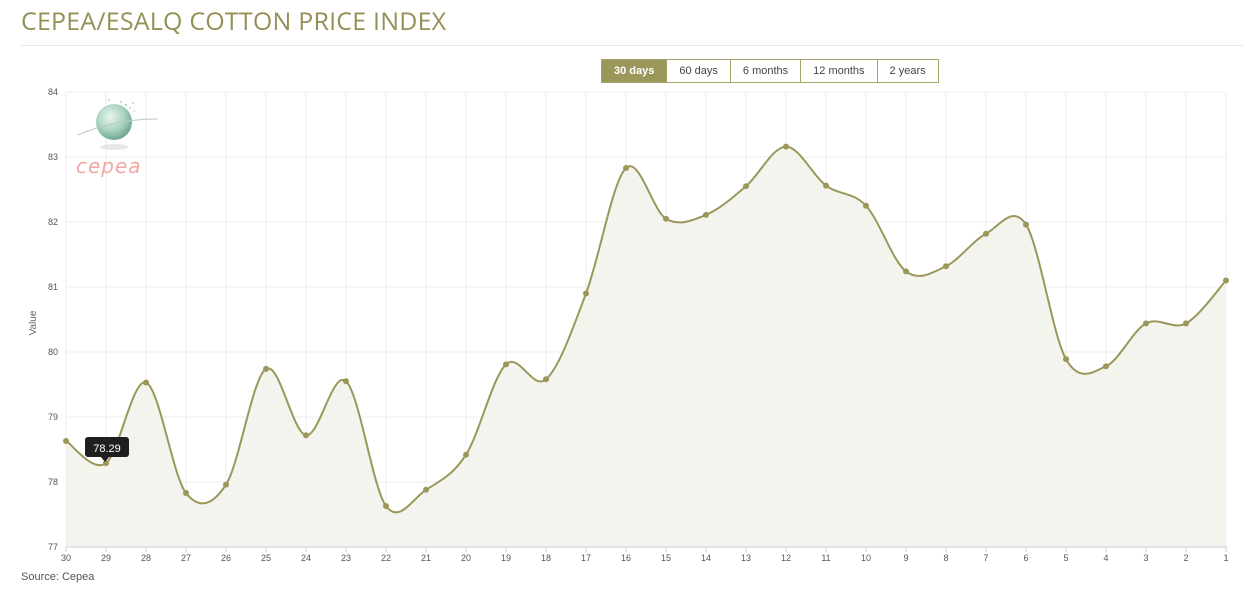 This screenshot has height=594, width=1243. Describe the element at coordinates (905, 558) in the screenshot. I see `x-tick-label: 9` at that location.